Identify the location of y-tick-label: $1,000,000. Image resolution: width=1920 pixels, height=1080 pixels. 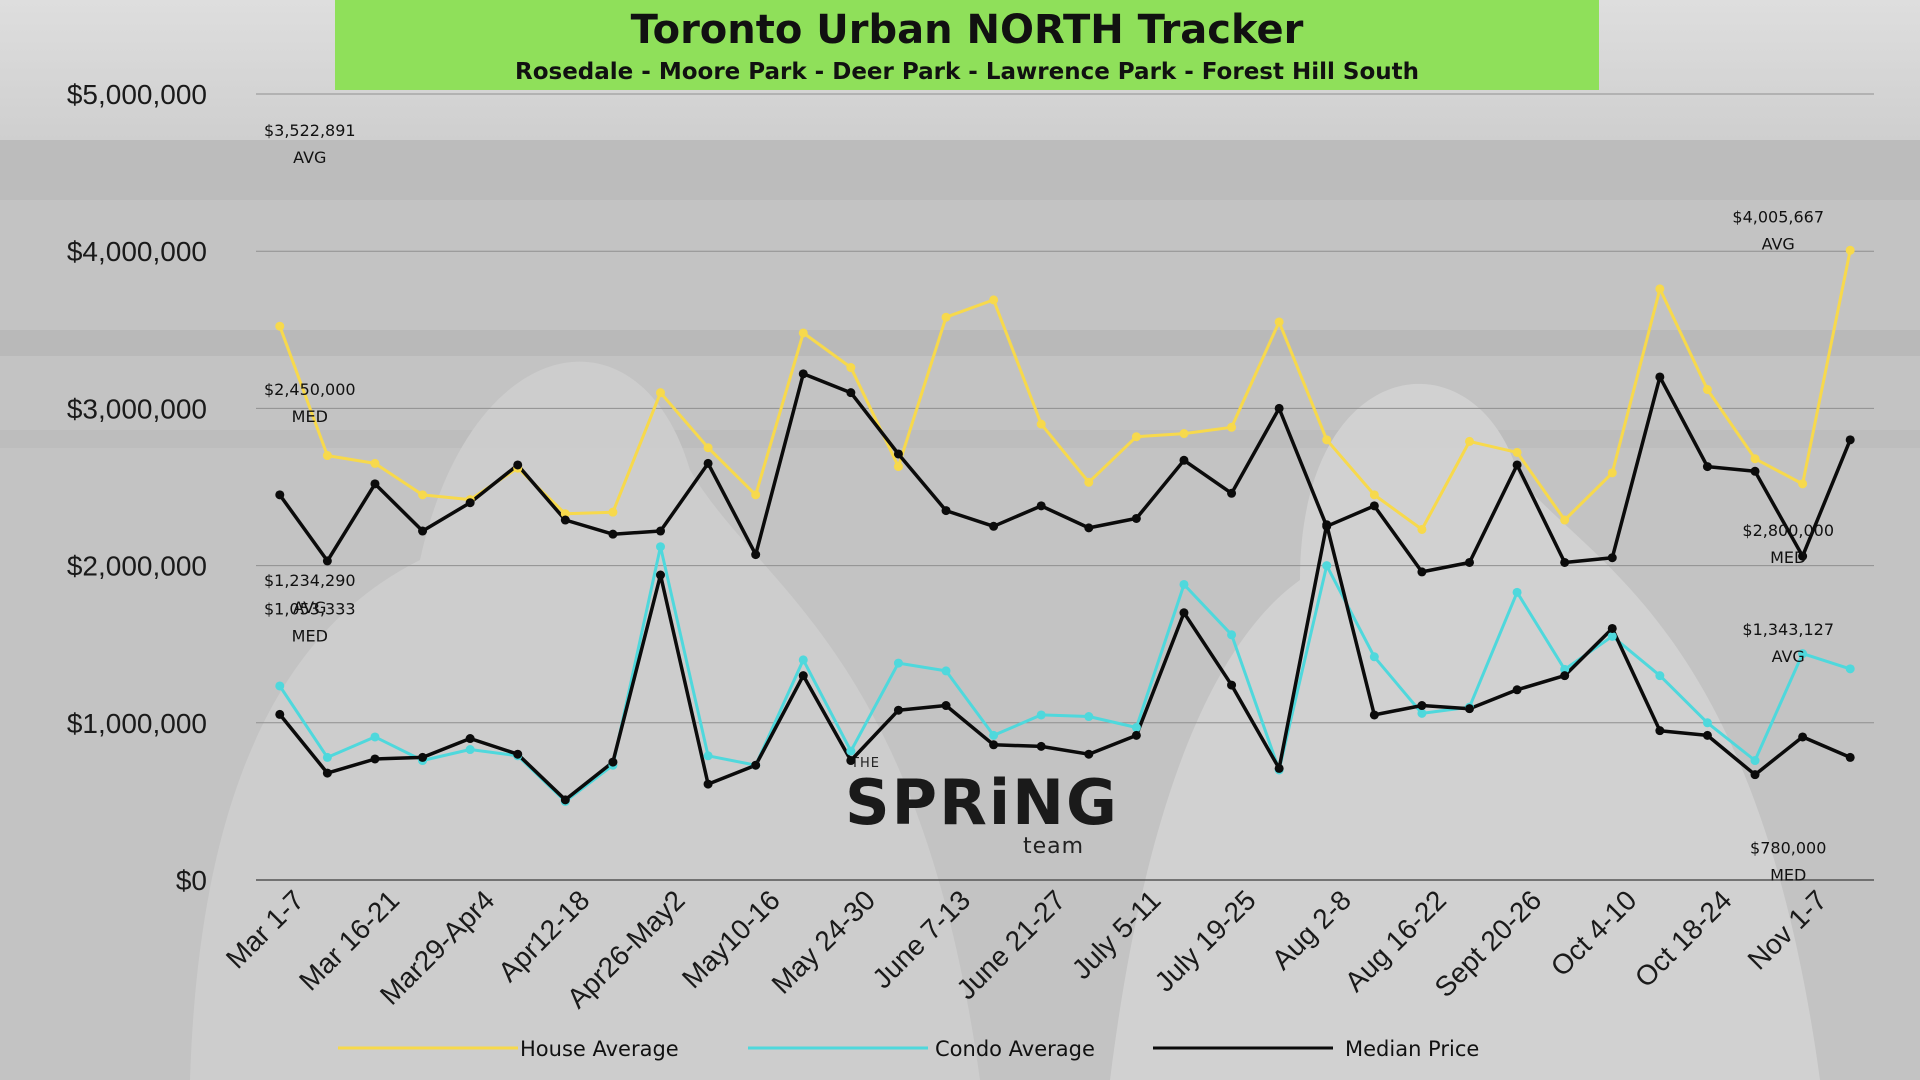
(137, 723).